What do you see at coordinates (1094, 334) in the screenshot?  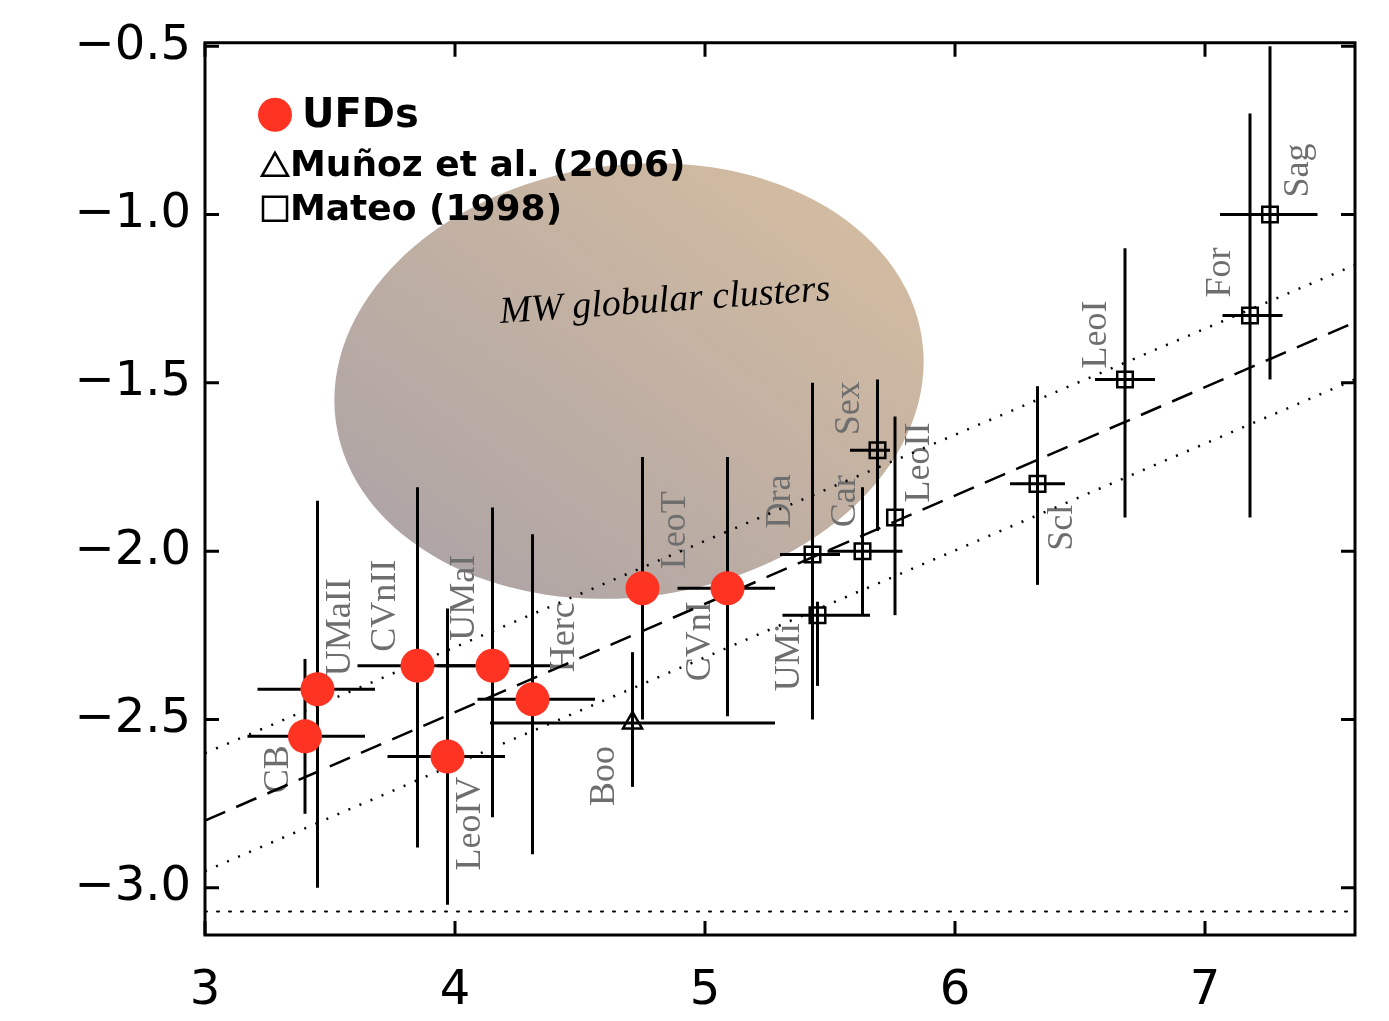 I see `annotation: LeoI` at bounding box center [1094, 334].